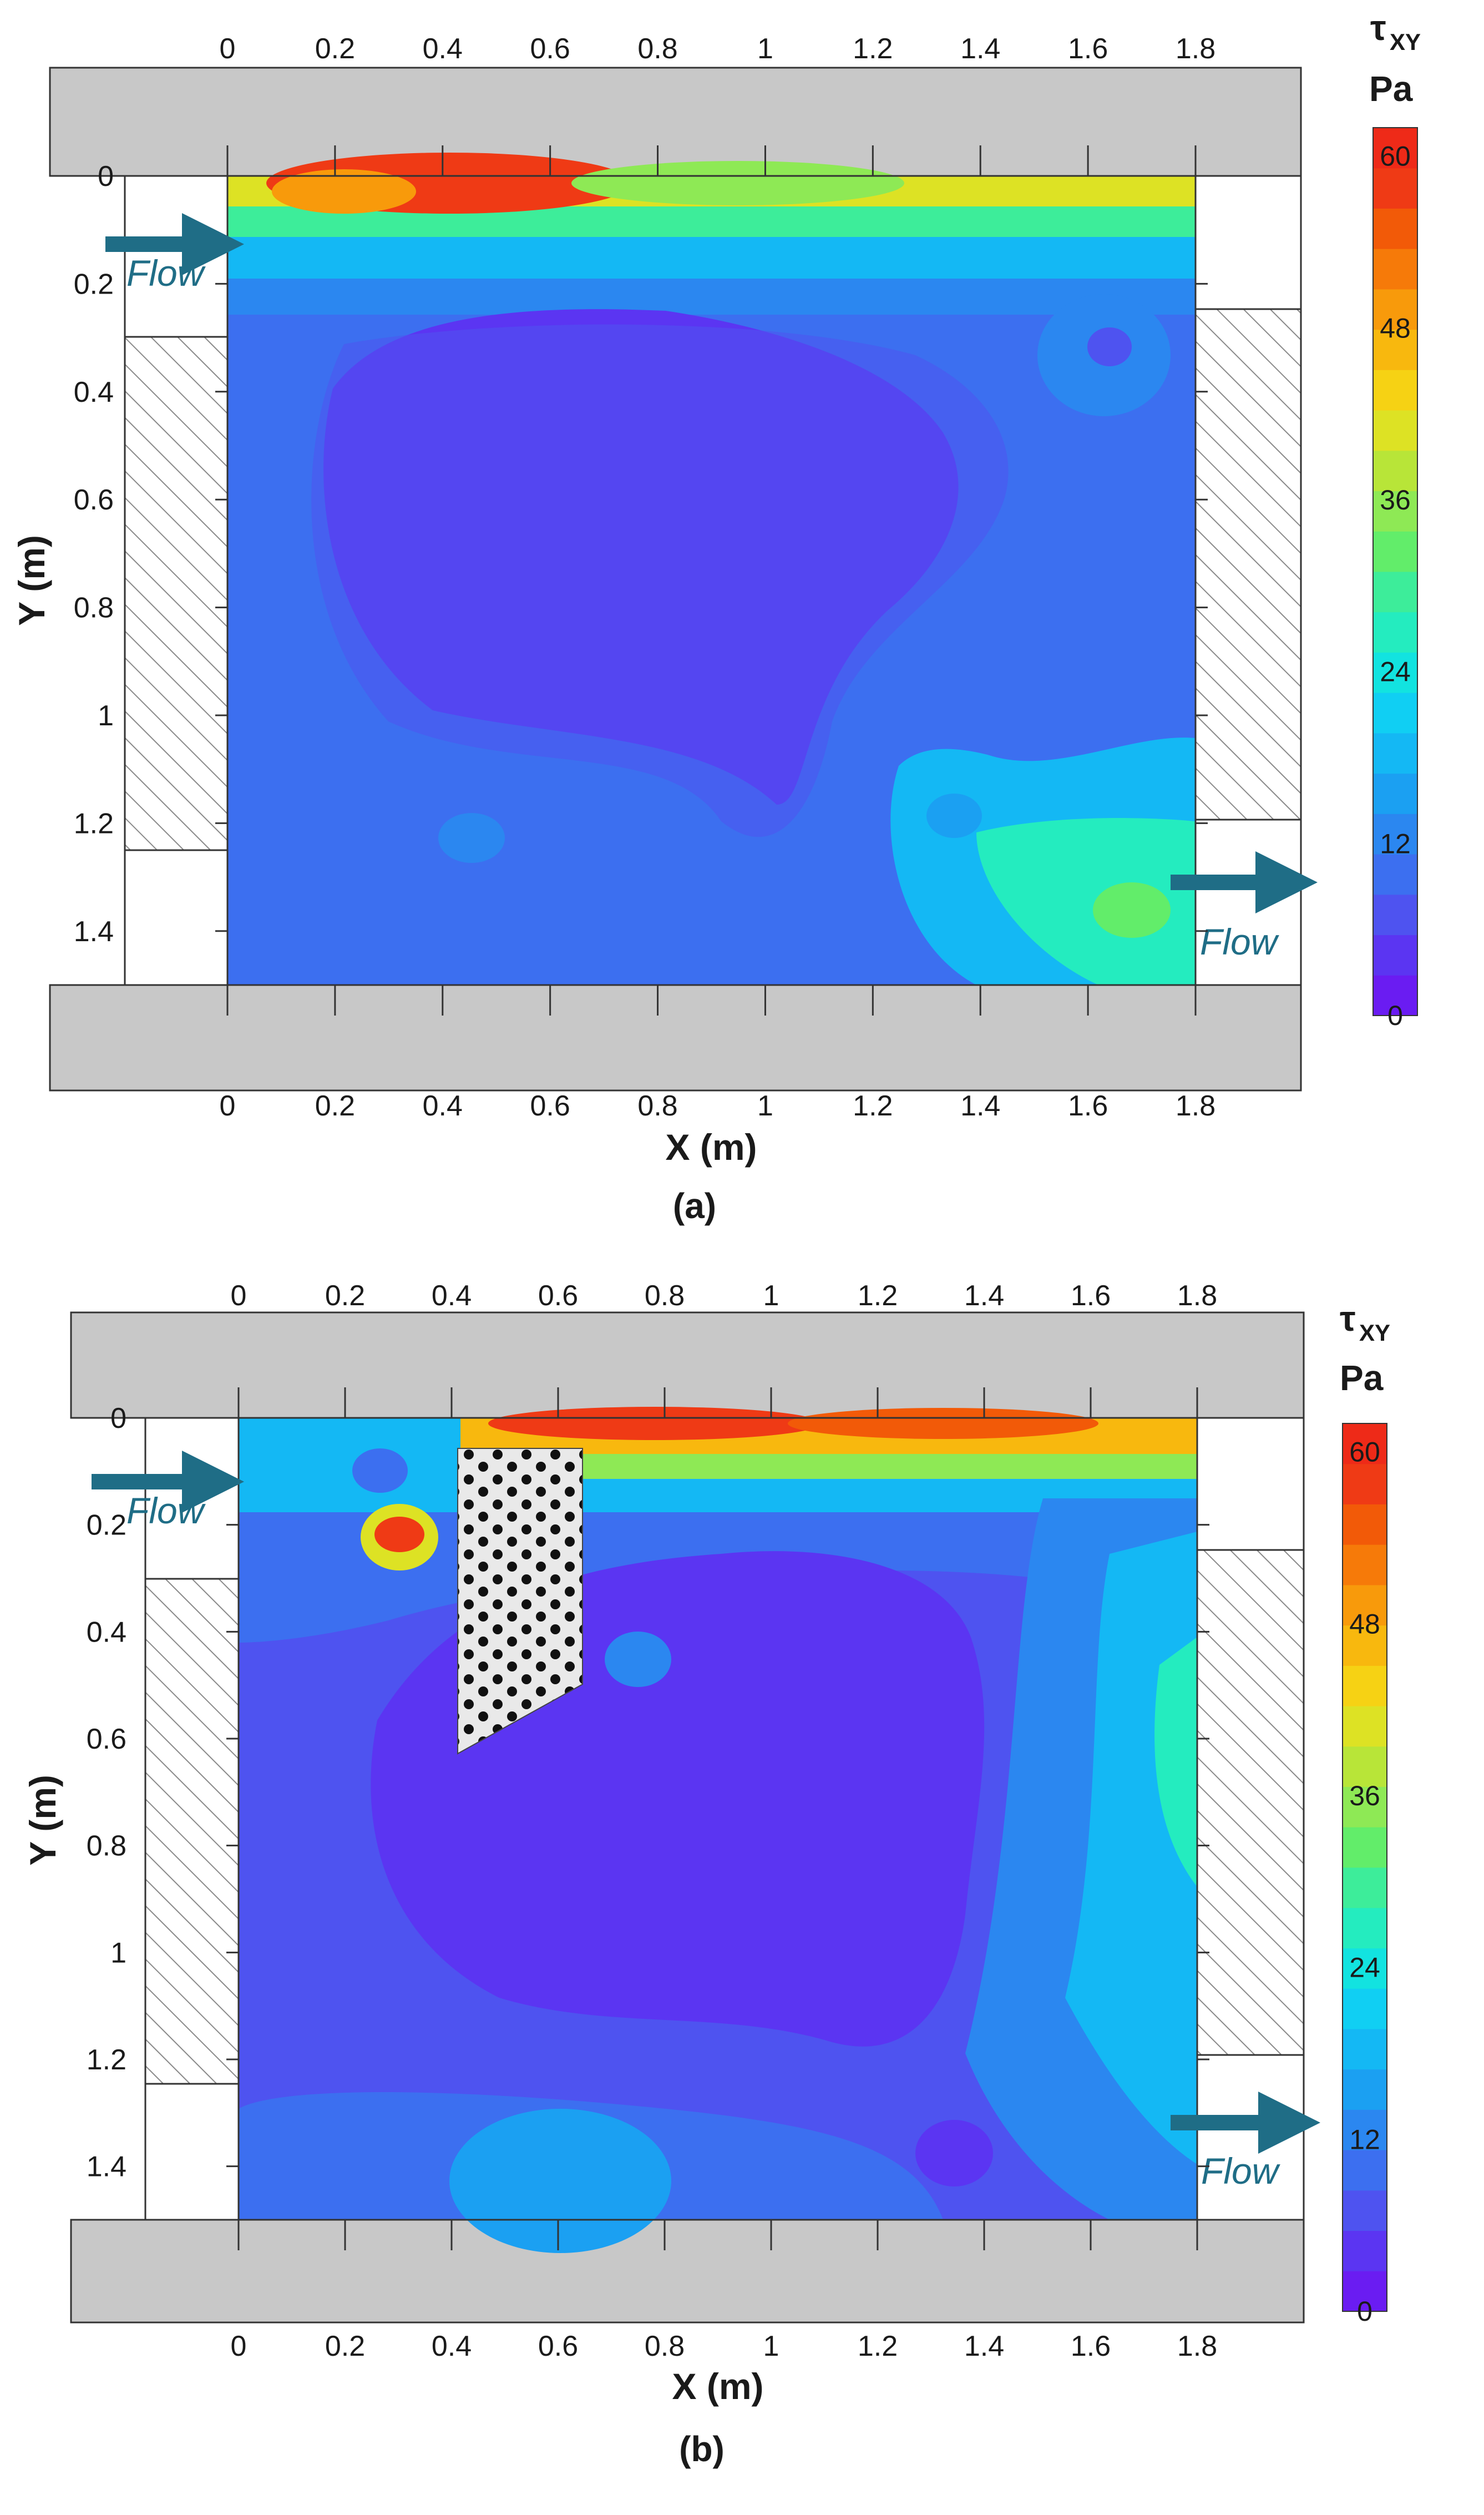  What do you see at coordinates (550, 1106) in the screenshot?
I see `x-tick-label-bottom: 0.6` at bounding box center [550, 1106].